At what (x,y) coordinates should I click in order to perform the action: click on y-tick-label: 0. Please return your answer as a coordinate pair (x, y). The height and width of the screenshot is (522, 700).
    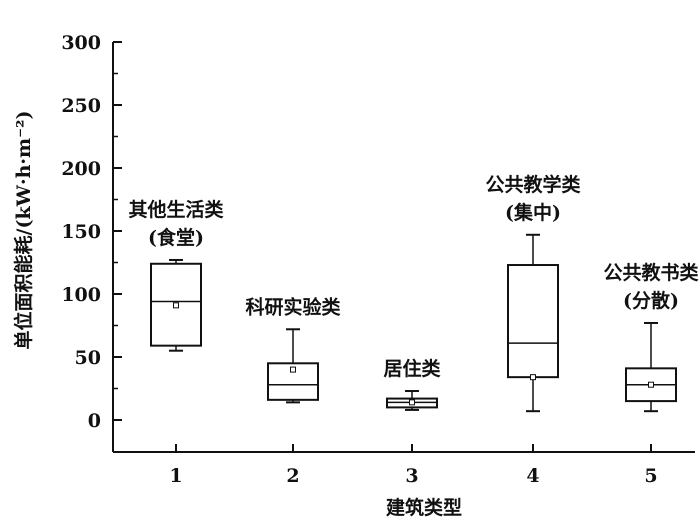
    Looking at the image, I should click on (94, 421).